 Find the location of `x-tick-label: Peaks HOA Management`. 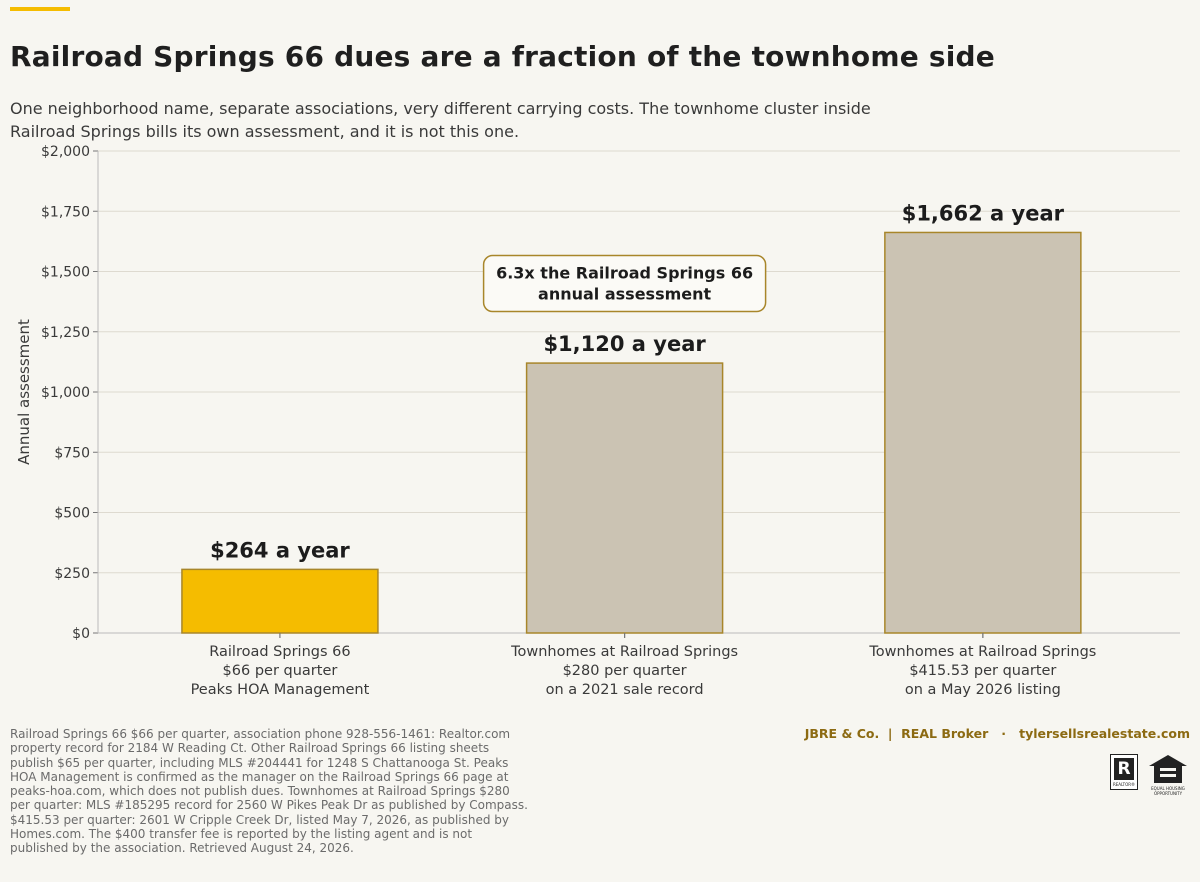

x-tick-label: Peaks HOA Management is located at coordinates (280, 690).